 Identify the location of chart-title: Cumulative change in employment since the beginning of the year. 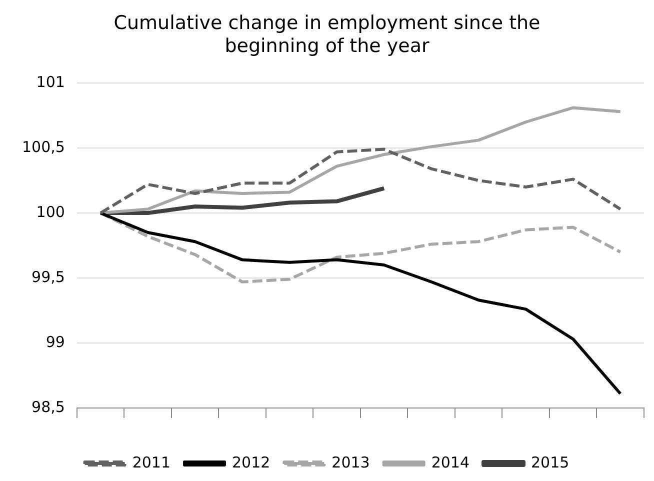
(327, 35).